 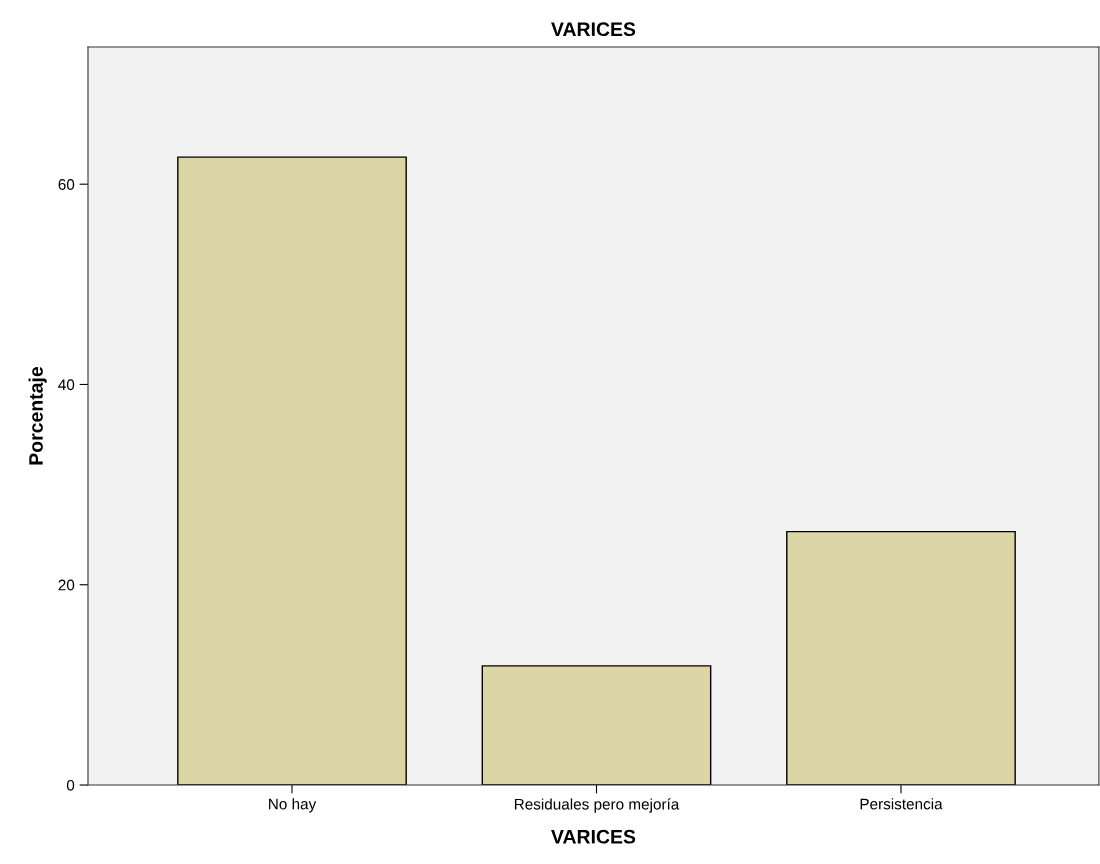 I want to click on x-tick-label: Persistencia, so click(x=901, y=804).